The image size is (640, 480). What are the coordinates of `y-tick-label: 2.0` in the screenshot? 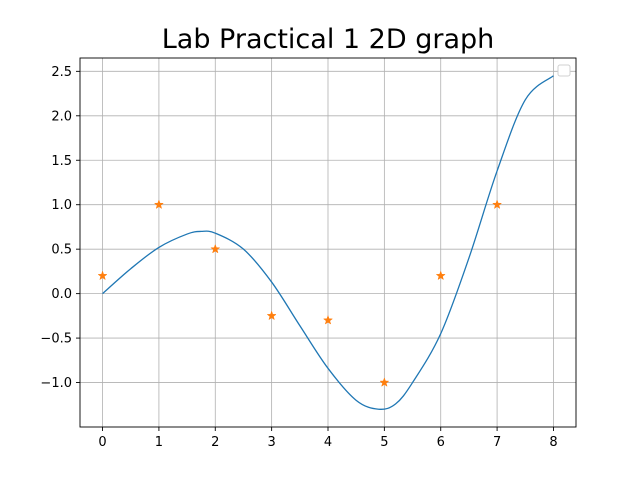 It's located at (61, 116).